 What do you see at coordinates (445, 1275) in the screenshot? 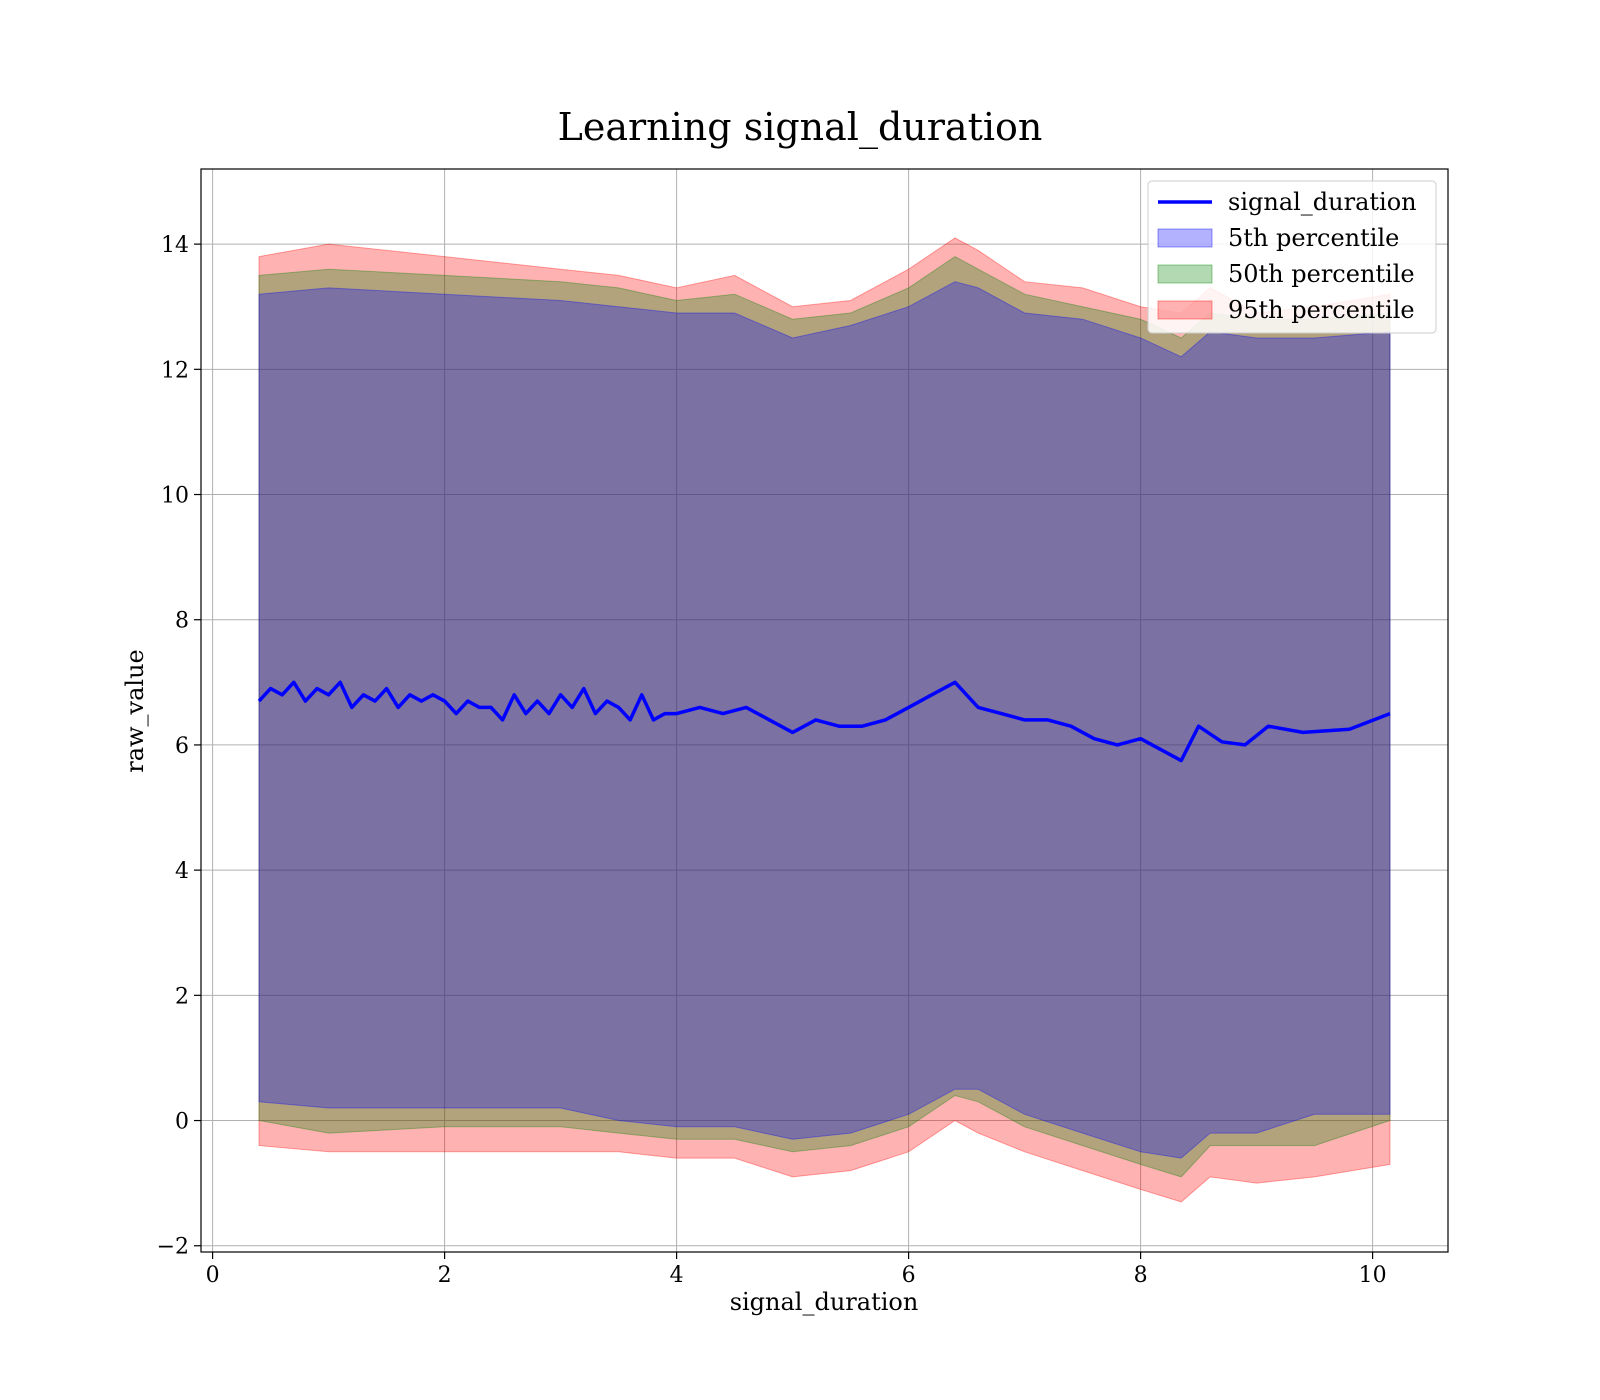
I see `x-tick-label: 2` at bounding box center [445, 1275].